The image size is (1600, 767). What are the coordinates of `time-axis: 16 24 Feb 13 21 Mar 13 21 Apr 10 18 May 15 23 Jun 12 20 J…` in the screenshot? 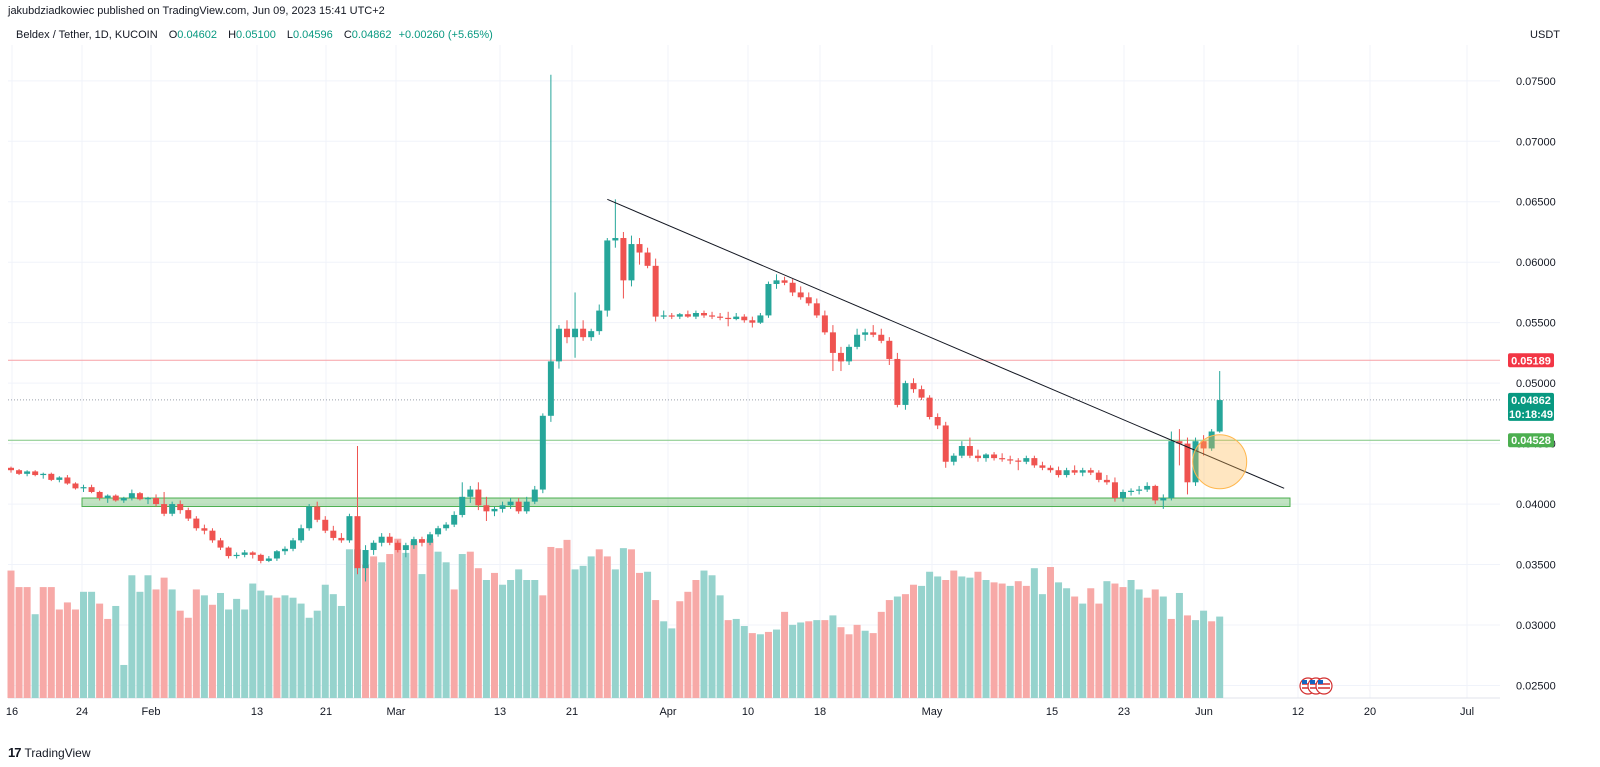 It's located at (740, 712).